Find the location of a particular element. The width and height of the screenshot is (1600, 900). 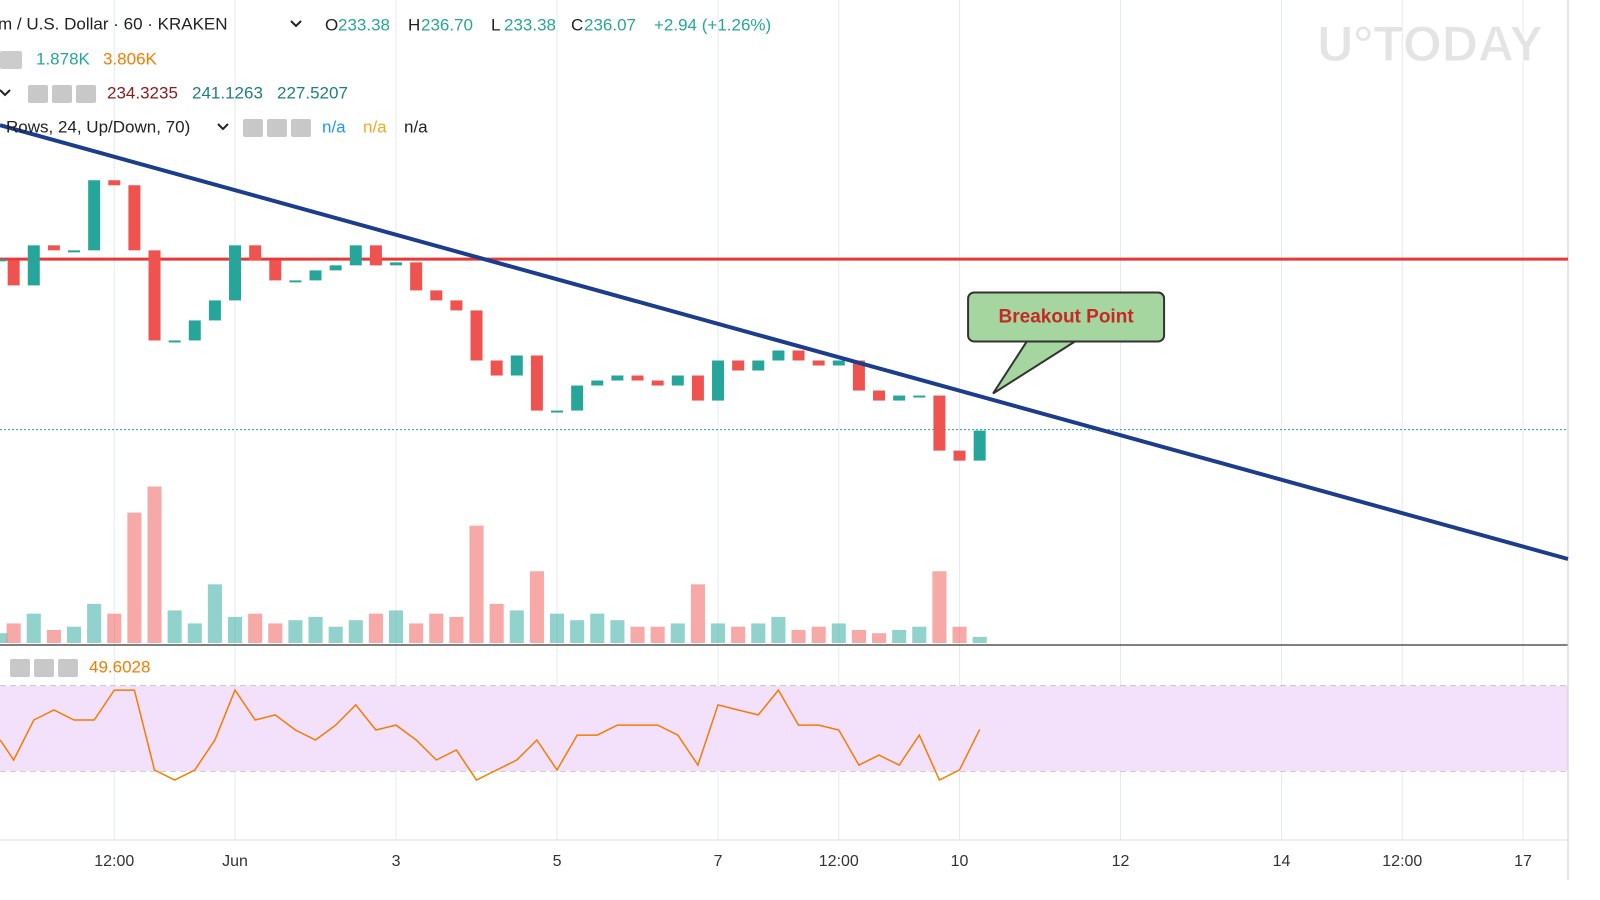

x-tick-label: 12:00 is located at coordinates (114, 861).